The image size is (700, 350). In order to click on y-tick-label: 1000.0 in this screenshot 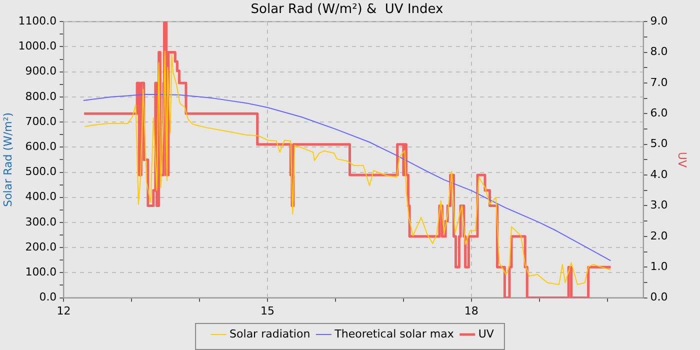, I will do `click(37, 46)`.